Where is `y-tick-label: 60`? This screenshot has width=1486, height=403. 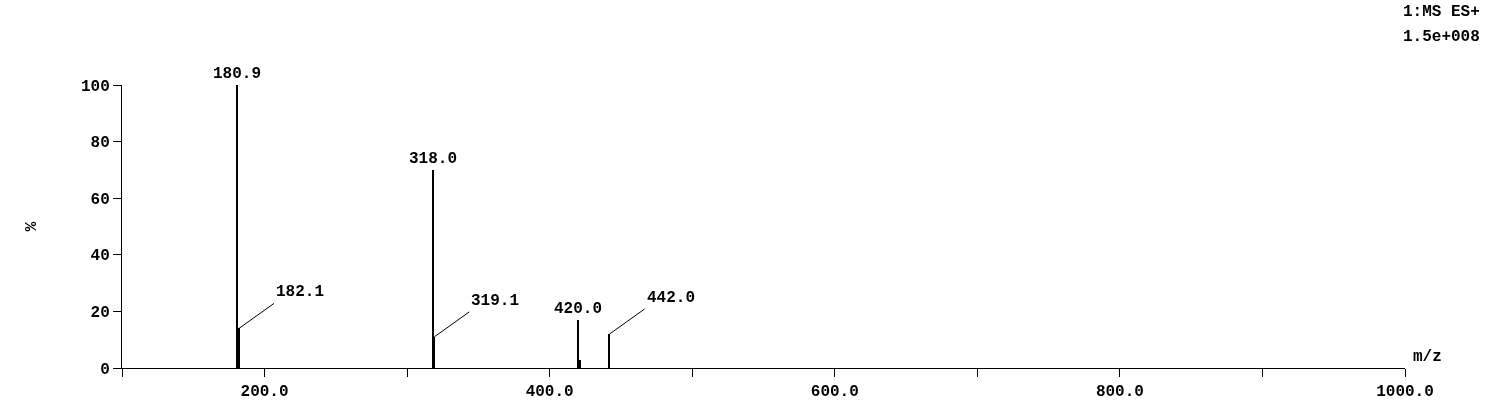 y-tick-label: 60 is located at coordinates (100, 199).